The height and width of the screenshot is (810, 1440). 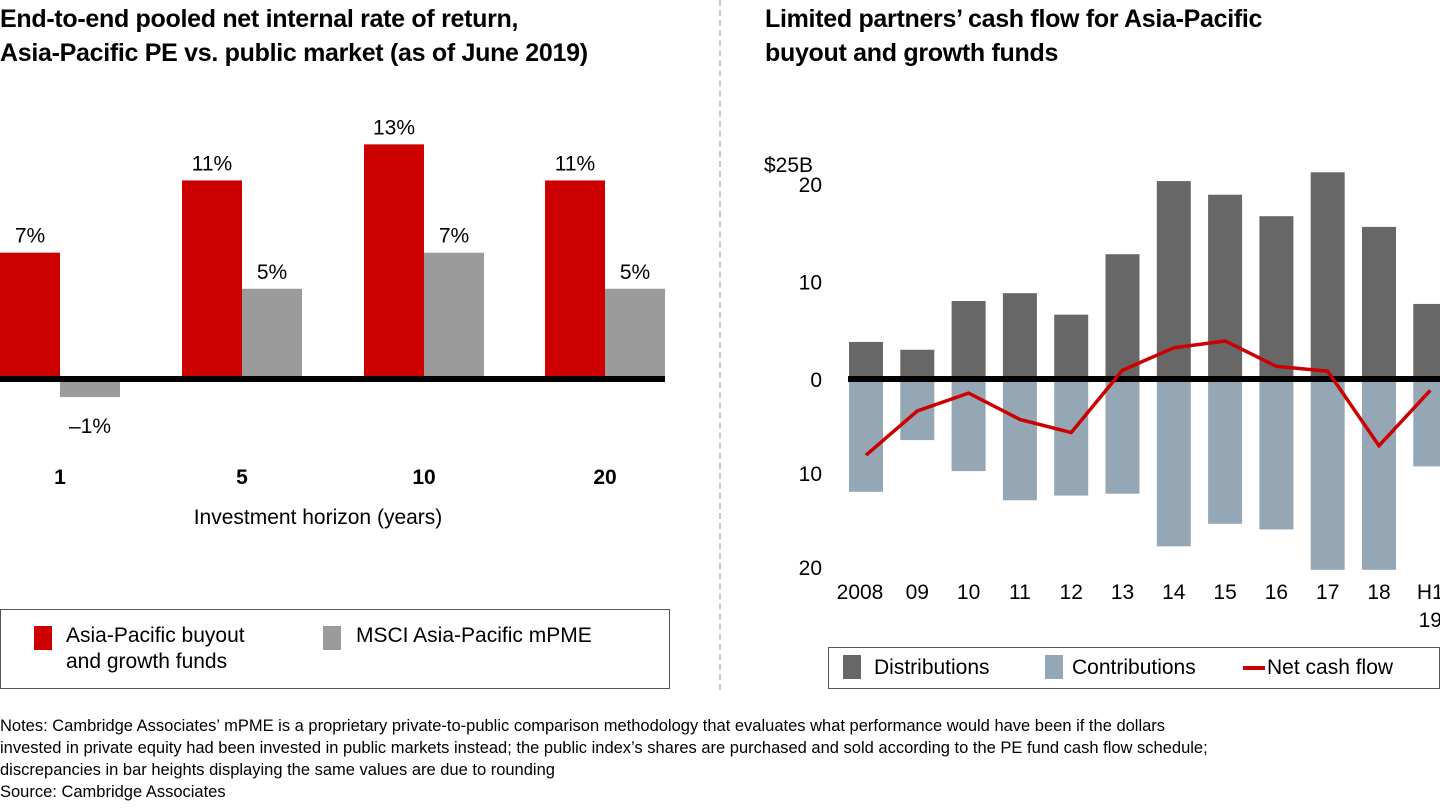 What do you see at coordinates (1330, 667) in the screenshot?
I see `legend-item-net-cash-flow: Net cash flow` at bounding box center [1330, 667].